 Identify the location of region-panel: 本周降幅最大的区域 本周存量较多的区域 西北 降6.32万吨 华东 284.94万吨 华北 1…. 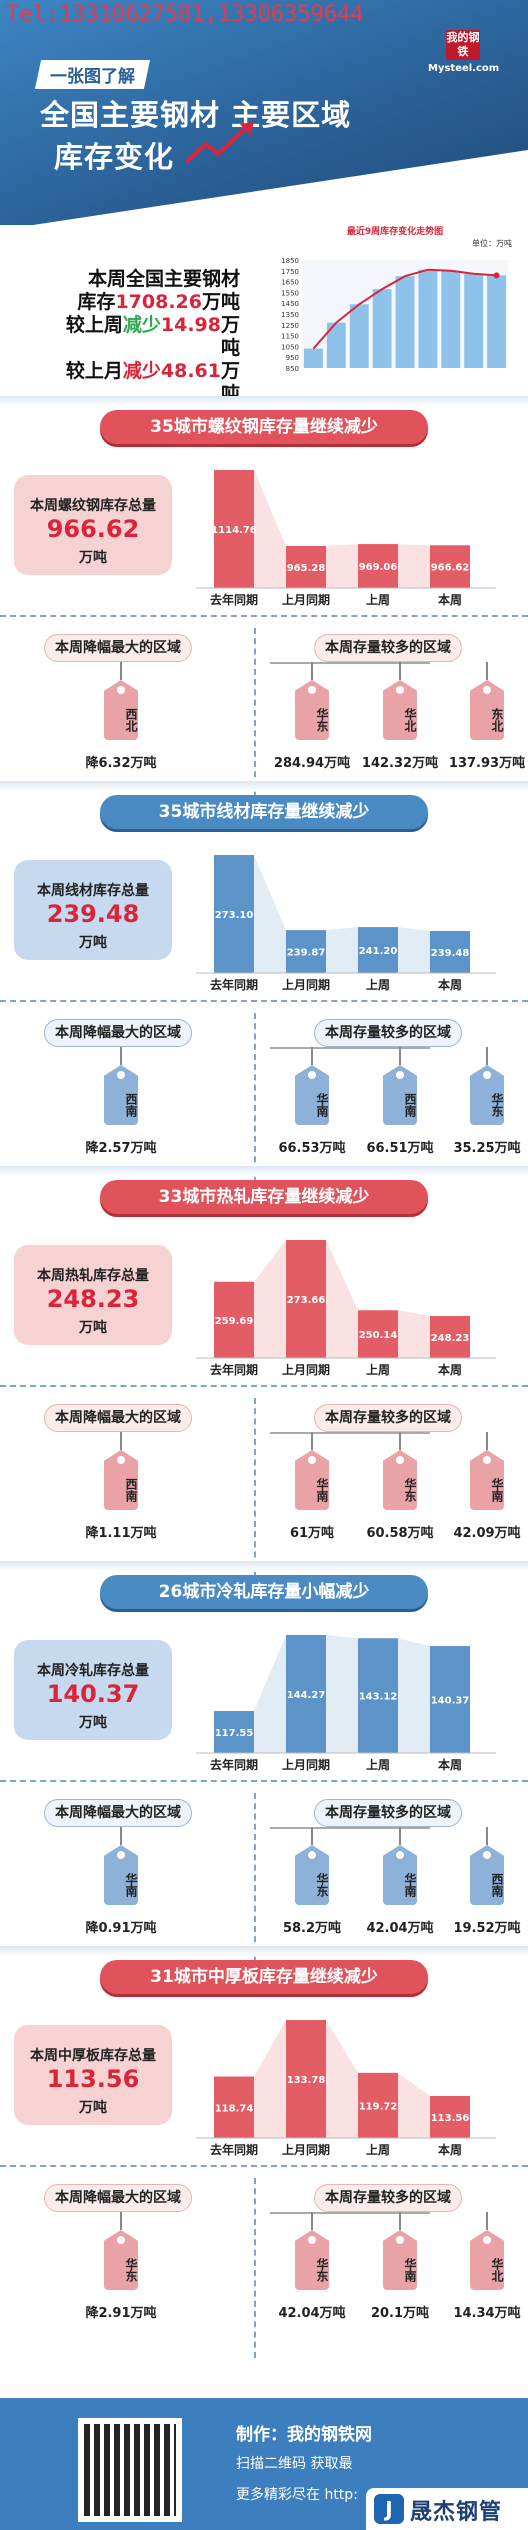
(269, 723).